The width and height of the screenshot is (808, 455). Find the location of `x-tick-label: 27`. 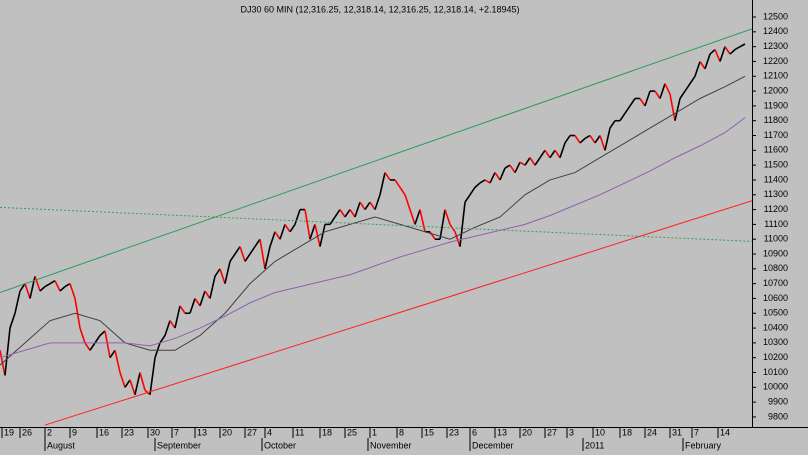

x-tick-label: 27 is located at coordinates (252, 432).